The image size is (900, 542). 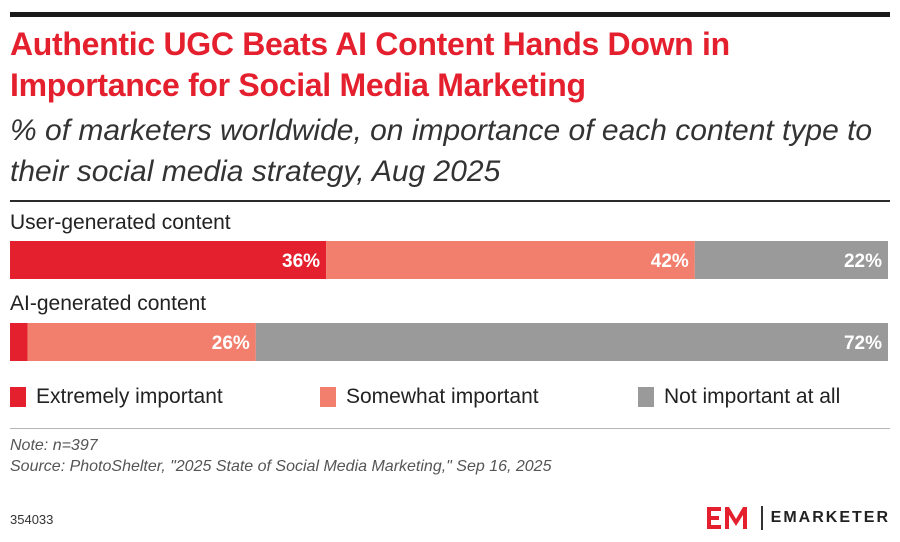 I want to click on top-rule, so click(x=450, y=14).